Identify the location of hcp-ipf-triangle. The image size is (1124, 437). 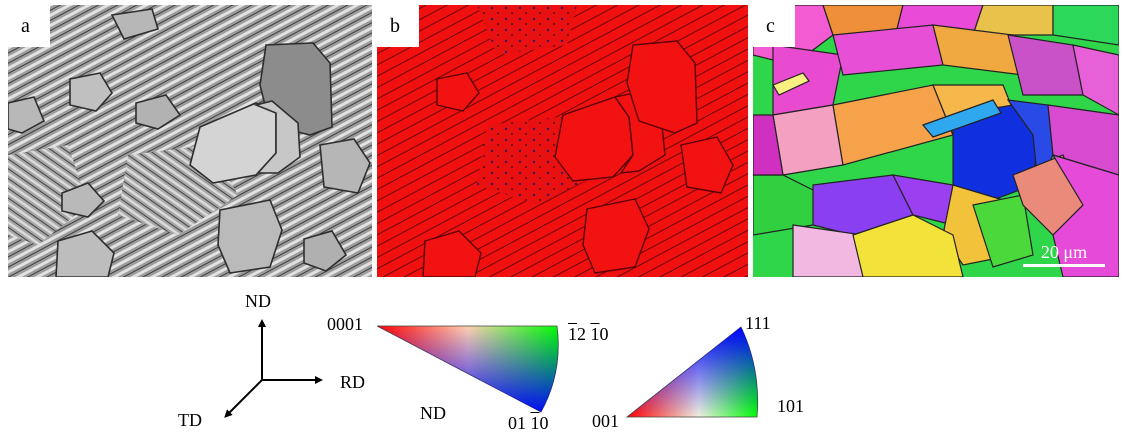
(467, 369).